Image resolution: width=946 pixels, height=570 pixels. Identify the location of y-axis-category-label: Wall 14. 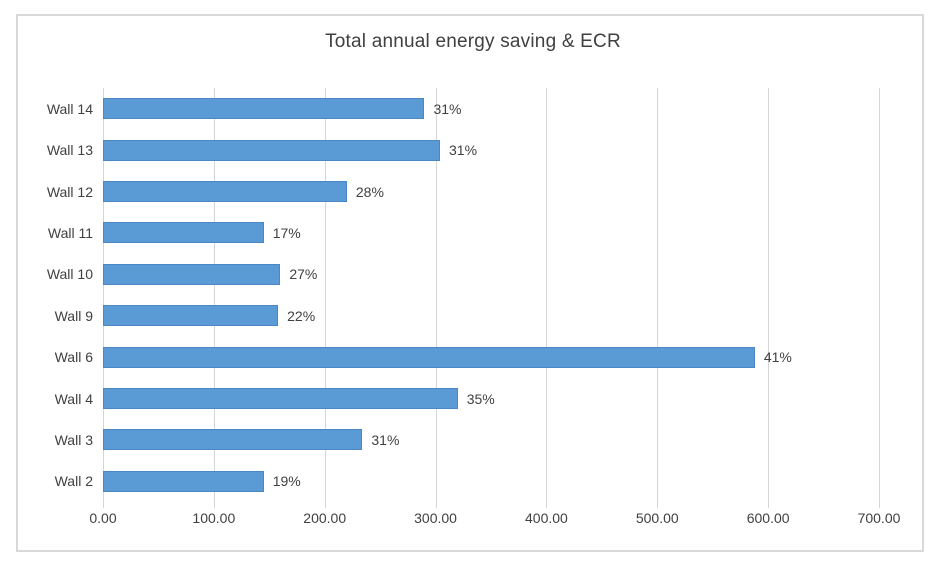
(69, 108).